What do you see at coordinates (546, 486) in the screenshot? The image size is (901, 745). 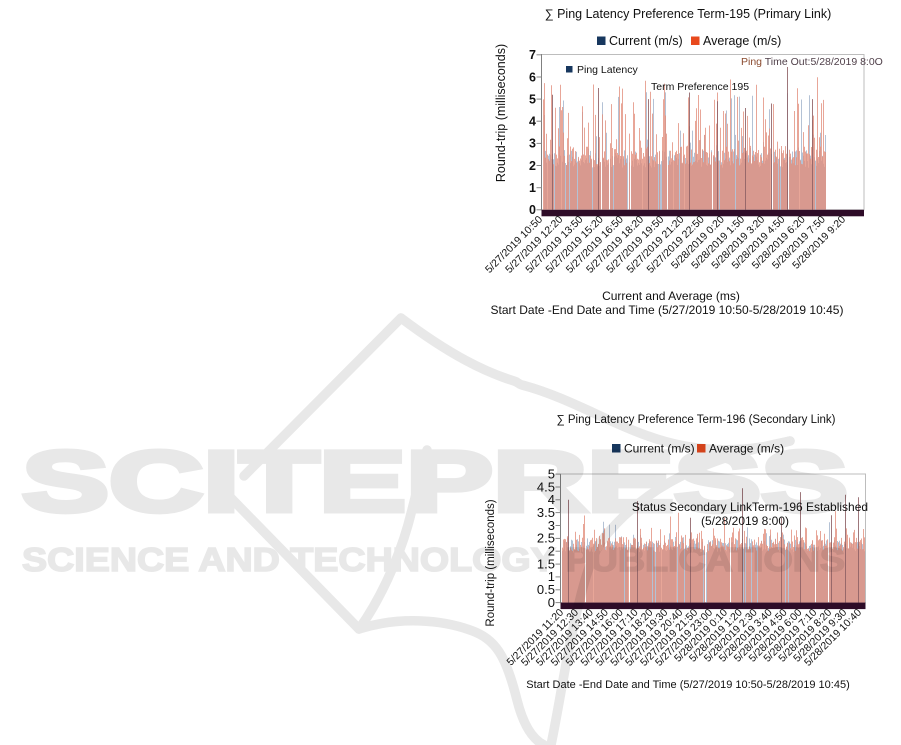 I see `svg-text: 4.5` at bounding box center [546, 486].